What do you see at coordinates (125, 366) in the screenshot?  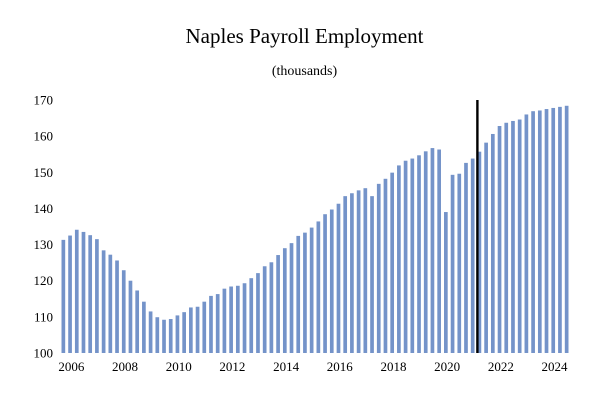 I see `x-tick-label: 2008` at bounding box center [125, 366].